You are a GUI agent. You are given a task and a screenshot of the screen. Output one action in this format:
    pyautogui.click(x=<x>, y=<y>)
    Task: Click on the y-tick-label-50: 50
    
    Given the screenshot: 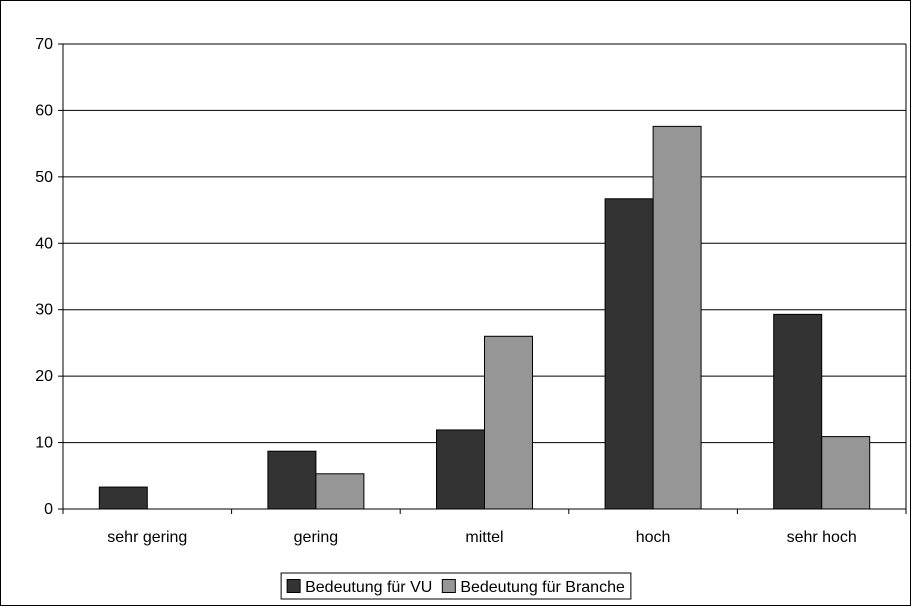 What is the action you would take?
    pyautogui.click(x=44, y=177)
    